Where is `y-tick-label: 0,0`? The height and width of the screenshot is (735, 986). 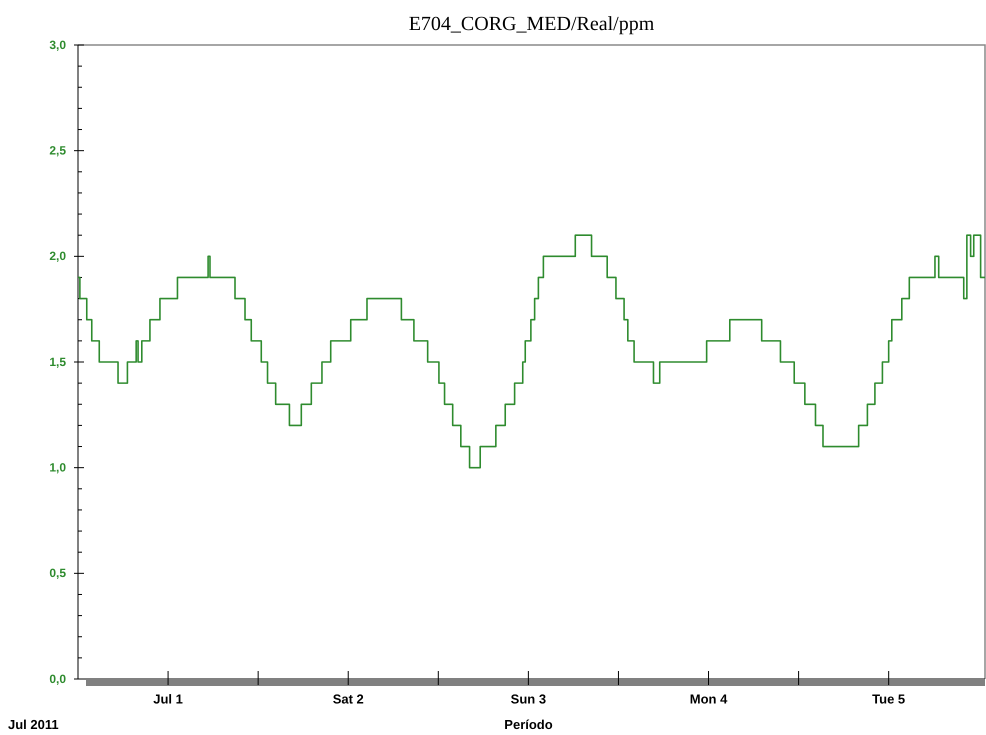 y-tick-label: 0,0 is located at coordinates (57, 679).